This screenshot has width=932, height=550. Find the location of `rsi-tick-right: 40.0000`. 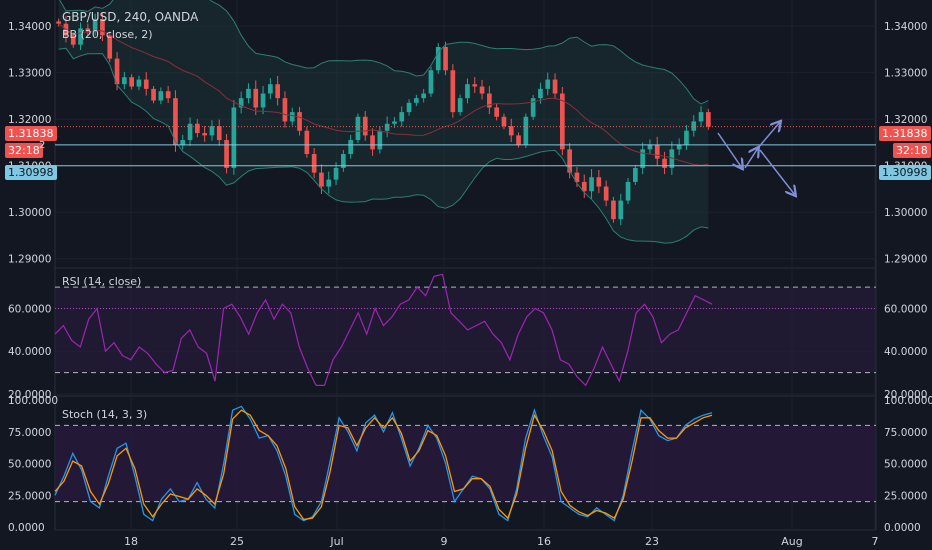

rsi-tick-right: 40.0000 is located at coordinates (905, 352).